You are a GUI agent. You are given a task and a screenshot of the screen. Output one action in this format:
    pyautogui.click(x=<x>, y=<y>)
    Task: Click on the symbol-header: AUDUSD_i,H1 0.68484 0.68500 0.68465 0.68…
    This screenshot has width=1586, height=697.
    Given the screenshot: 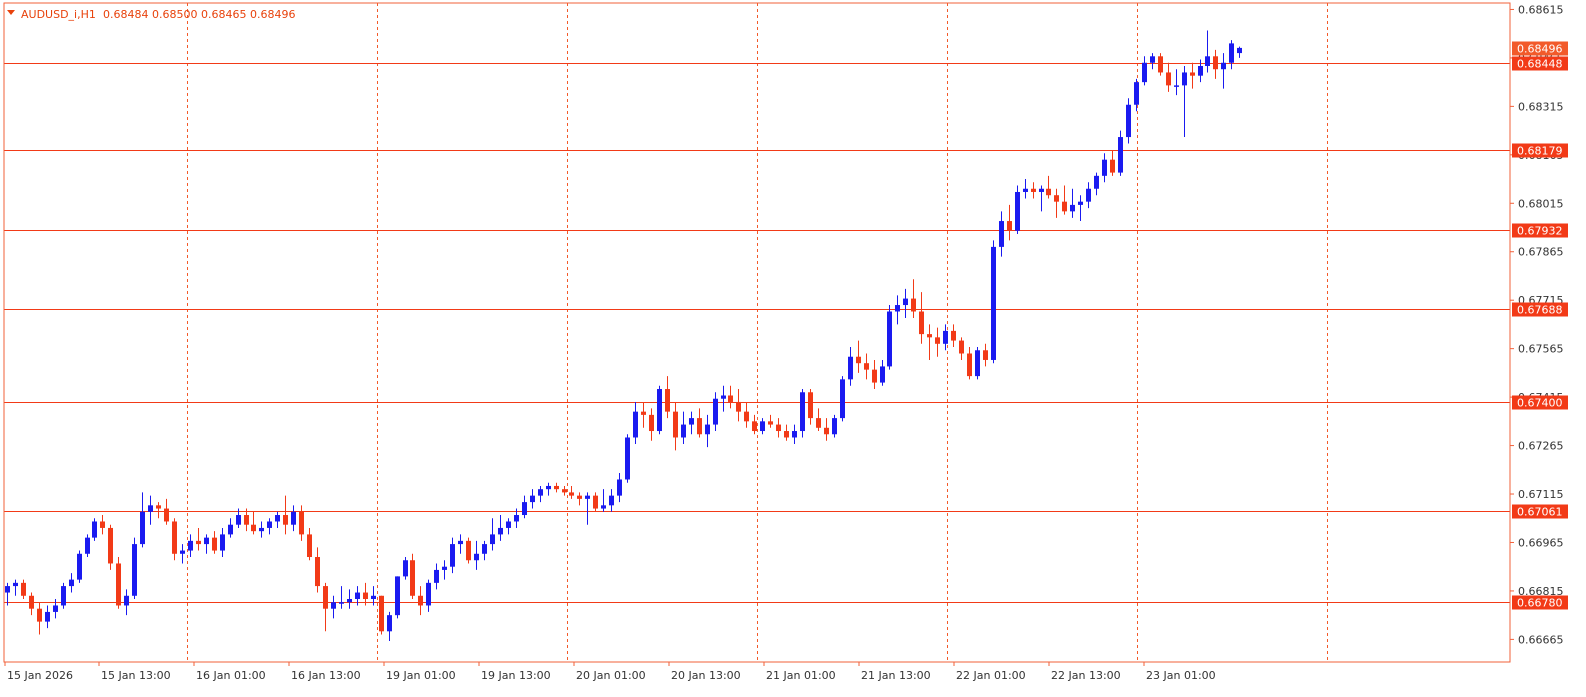 What is the action you would take?
    pyautogui.click(x=151, y=14)
    